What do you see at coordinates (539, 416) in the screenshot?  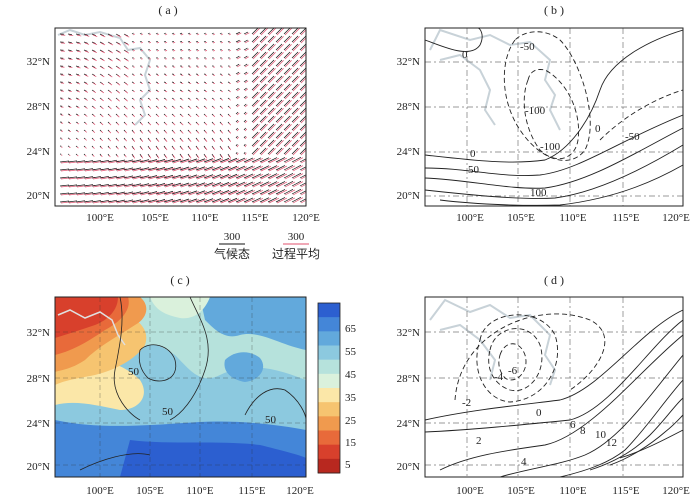 I see `panel-d-contour-labels: -6 -4 -2 0 2 4 6 8 10 12` at bounding box center [539, 416].